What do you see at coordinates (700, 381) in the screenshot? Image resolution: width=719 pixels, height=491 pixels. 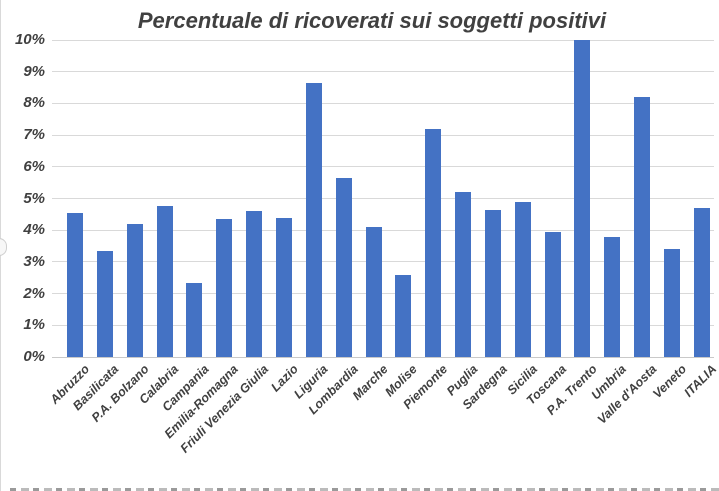 I see `x-axis-tick-label: ITALIA` at bounding box center [700, 381].